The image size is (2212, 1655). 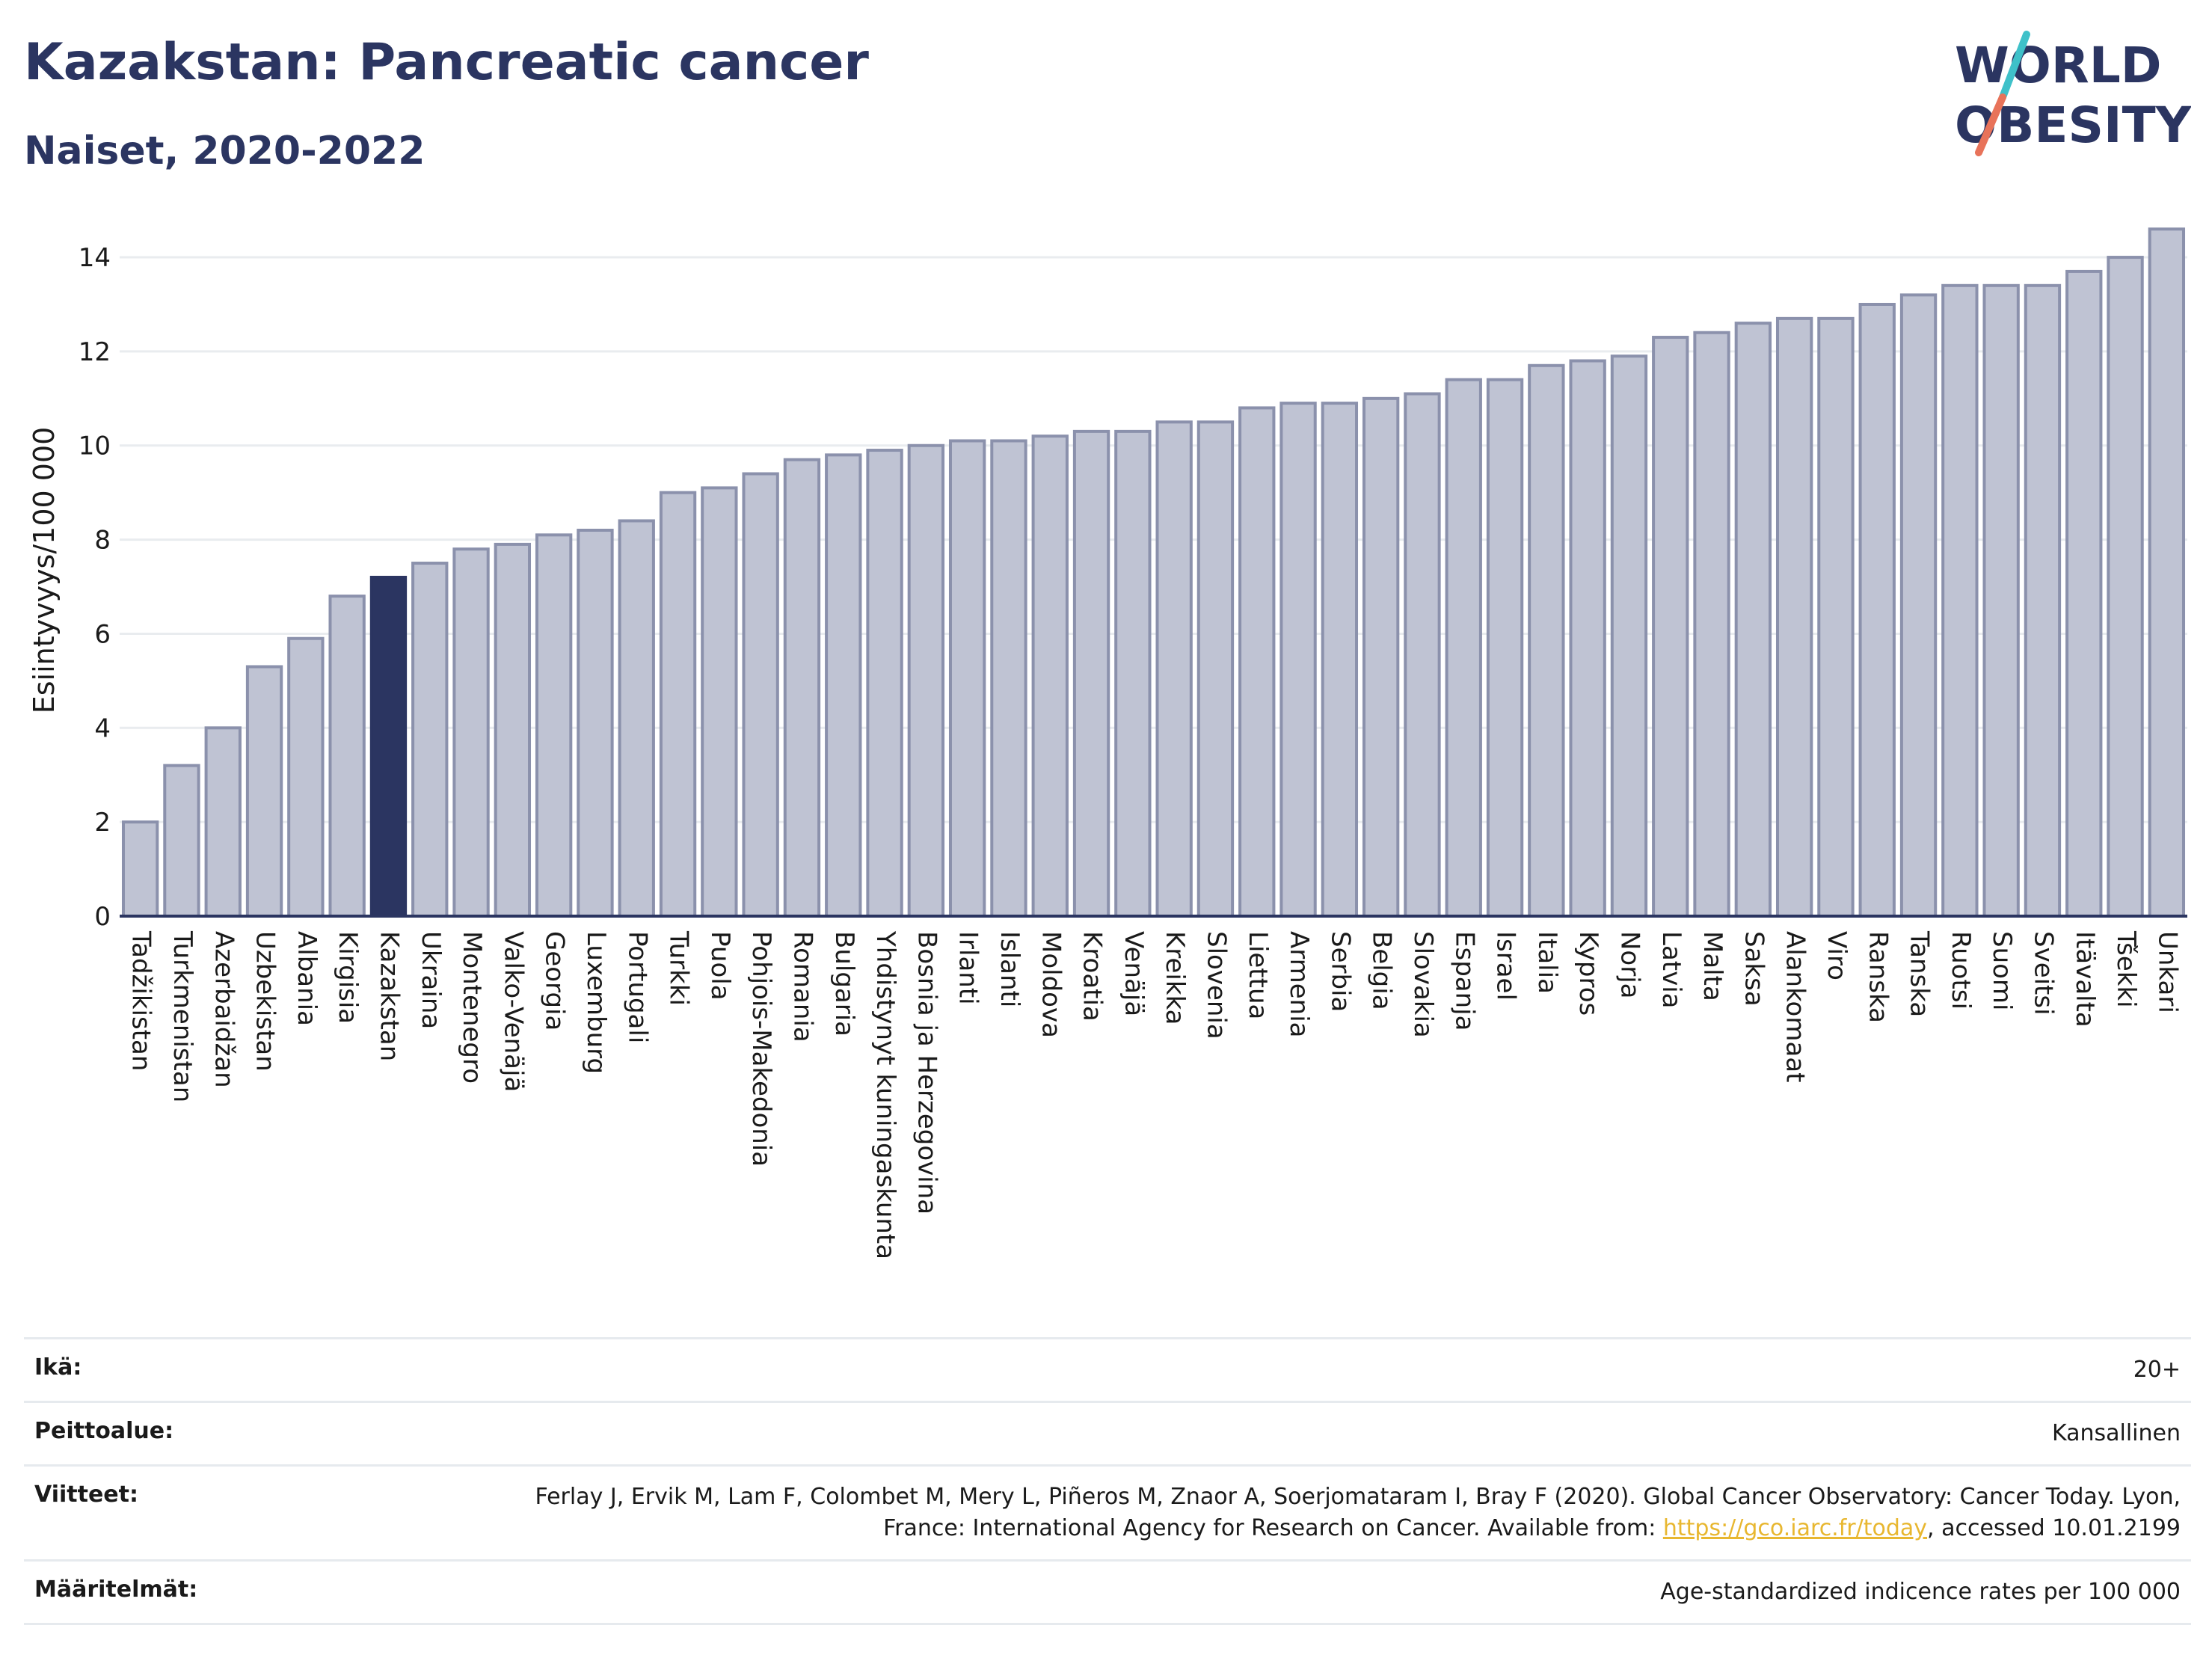 What do you see at coordinates (679, 968) in the screenshot?
I see `x-tick-label: Turkki` at bounding box center [679, 968].